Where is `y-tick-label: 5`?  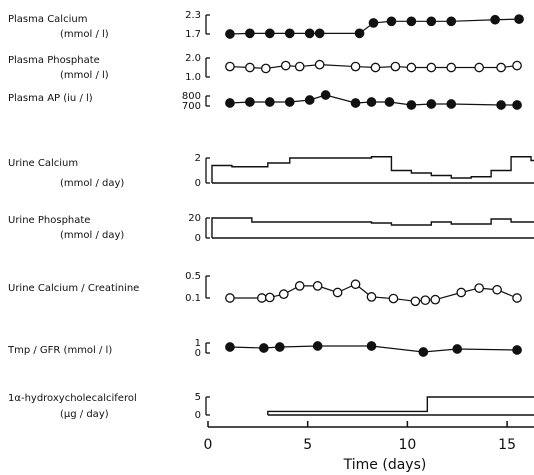
y-tick-label: 5 is located at coordinates (198, 397).